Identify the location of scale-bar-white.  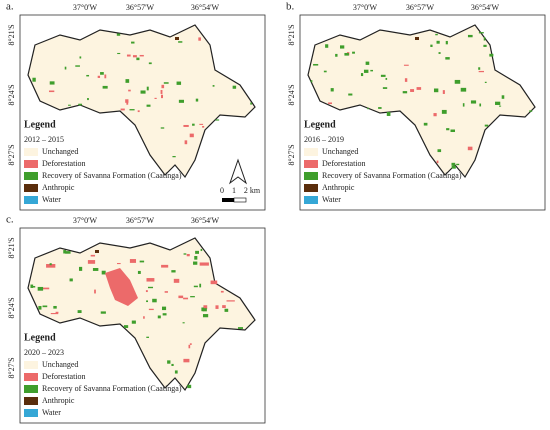
(240, 200).